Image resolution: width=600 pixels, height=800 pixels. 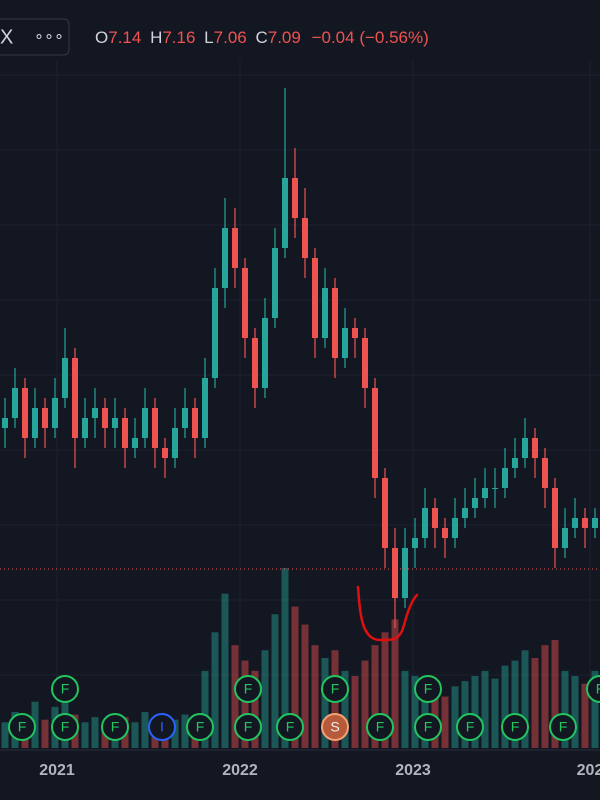 What do you see at coordinates (230, 37) in the screenshot?
I see `low-value: 7.06` at bounding box center [230, 37].